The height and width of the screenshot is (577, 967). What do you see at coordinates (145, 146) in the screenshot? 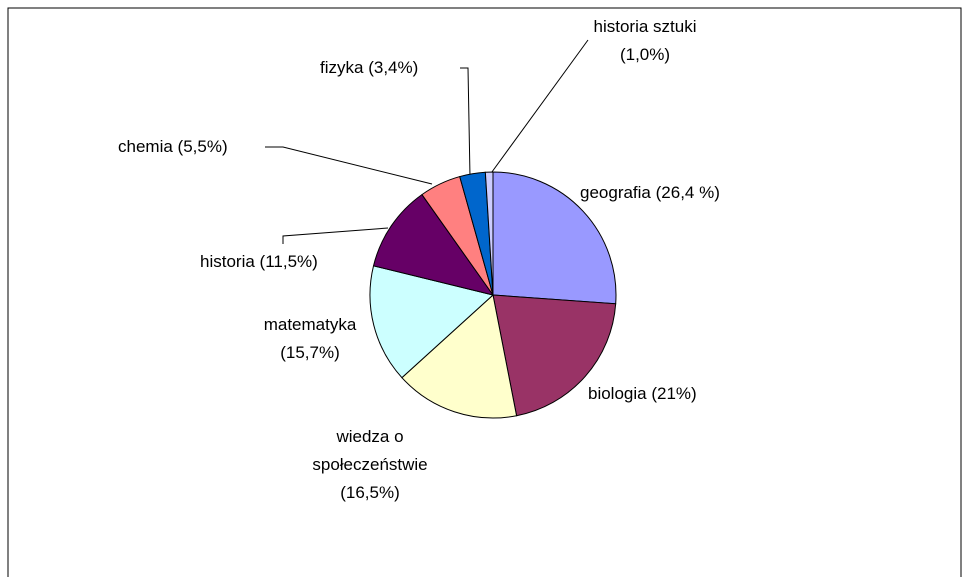
I see `category-name: chemia` at bounding box center [145, 146].